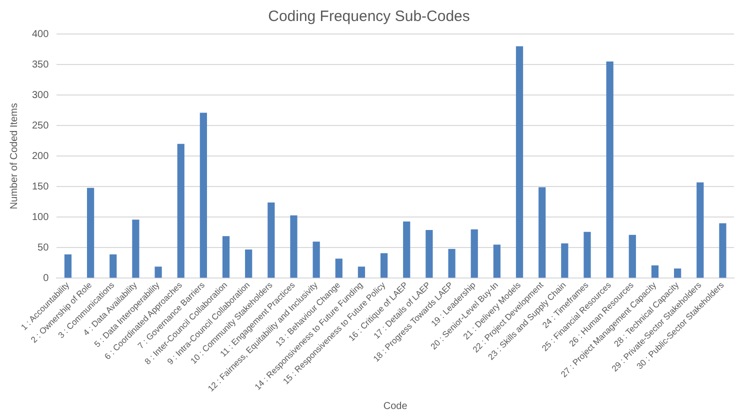 The image size is (746, 418). What do you see at coordinates (41, 64) in the screenshot?
I see `y-tick-label: 350` at bounding box center [41, 64].